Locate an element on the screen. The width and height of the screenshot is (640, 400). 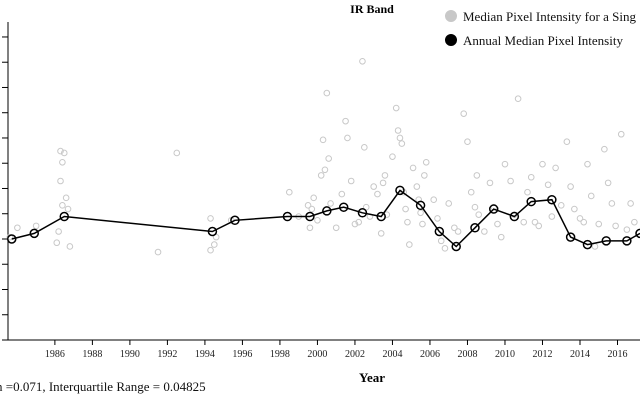
legend-label: Annual Median Pixel Intensity is located at coordinates (543, 40).